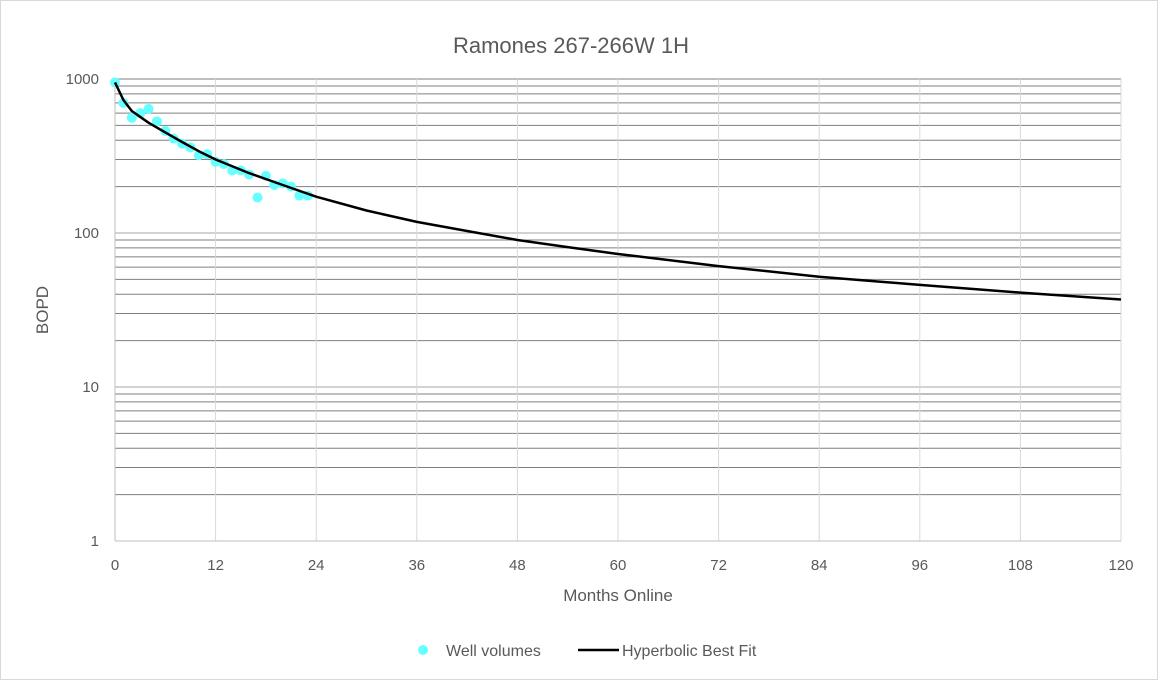 The width and height of the screenshot is (1158, 681). Describe the element at coordinates (82, 310) in the screenshot. I see `y-tick-labels: 1 10 100 1000` at that location.